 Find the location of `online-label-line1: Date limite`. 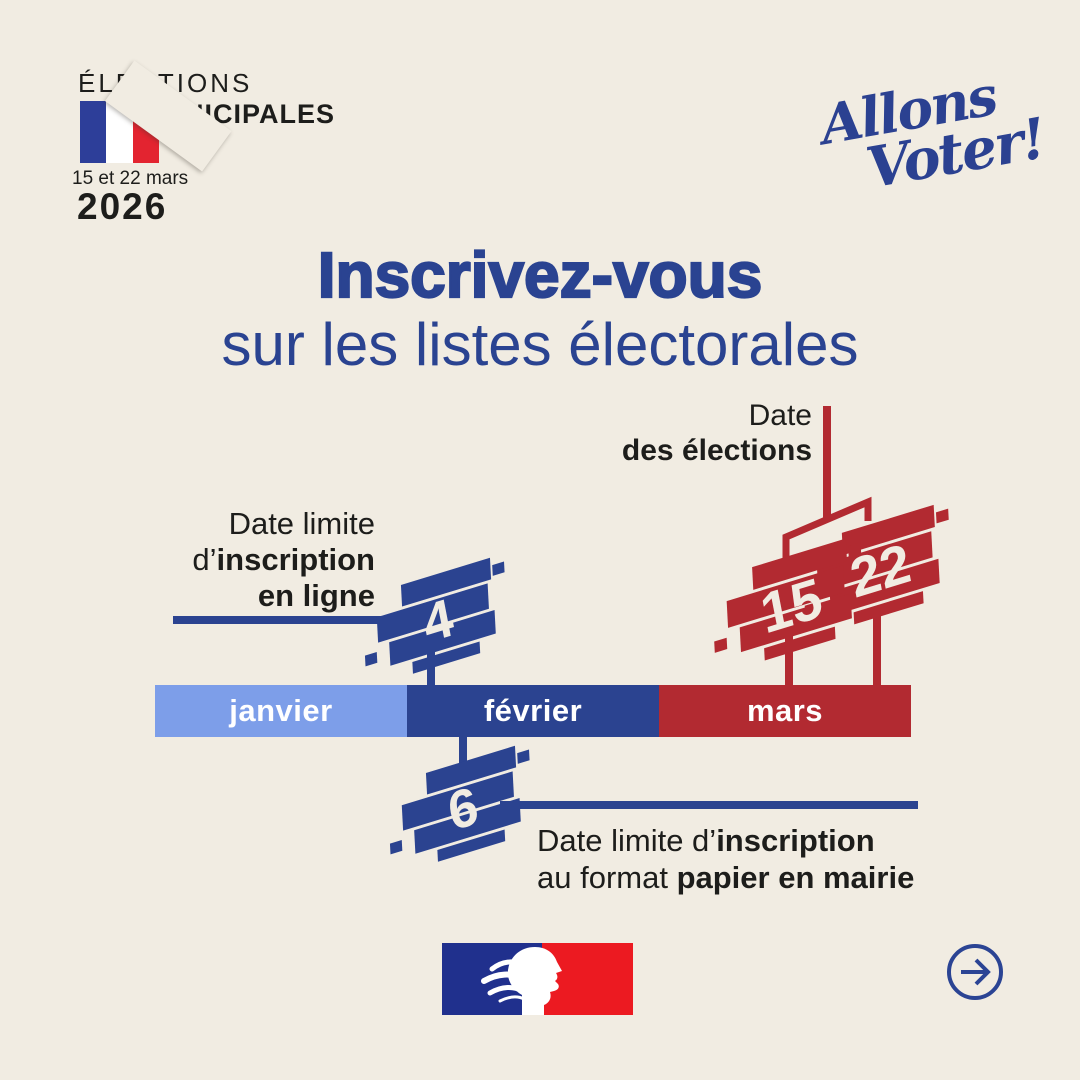

online-label-line1: Date limite is located at coordinates (301, 523).